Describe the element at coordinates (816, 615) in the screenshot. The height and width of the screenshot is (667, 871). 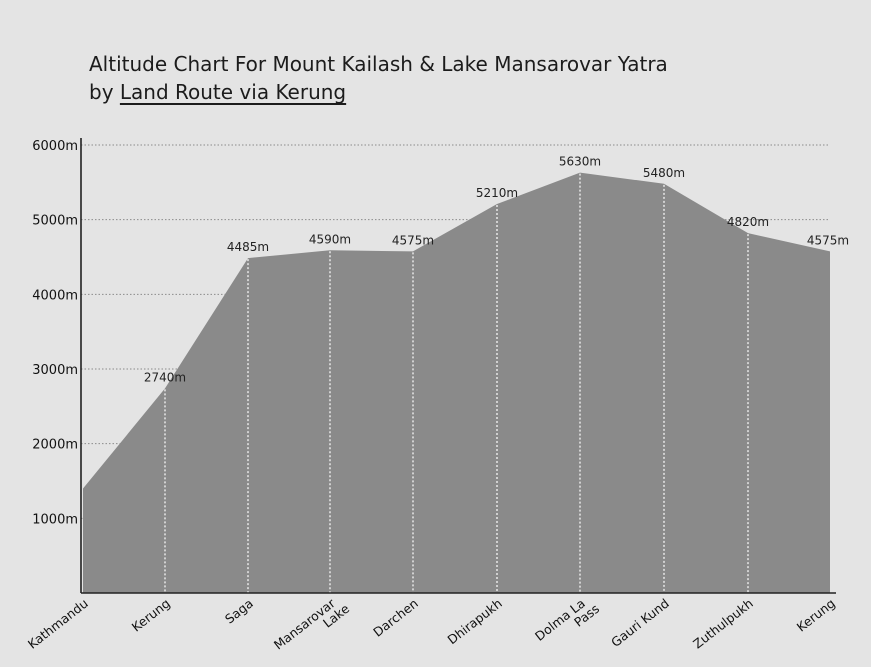
I see `category-label-9: Kerung` at that location.